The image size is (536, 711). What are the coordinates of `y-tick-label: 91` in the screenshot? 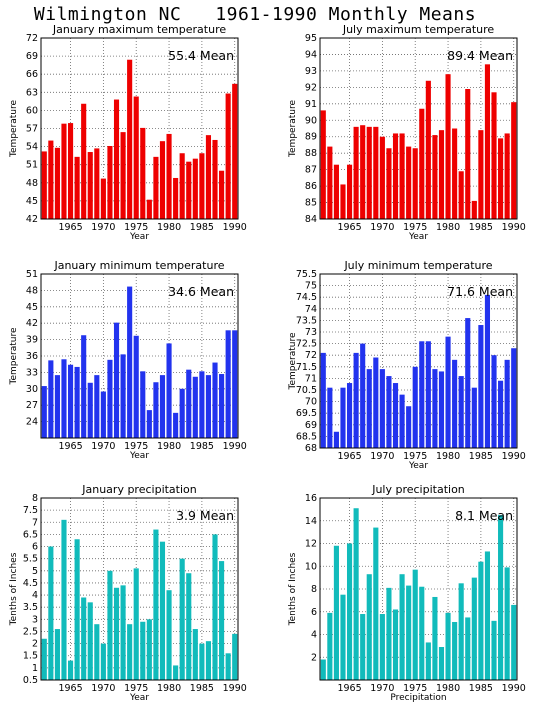 It's located at (311, 104).